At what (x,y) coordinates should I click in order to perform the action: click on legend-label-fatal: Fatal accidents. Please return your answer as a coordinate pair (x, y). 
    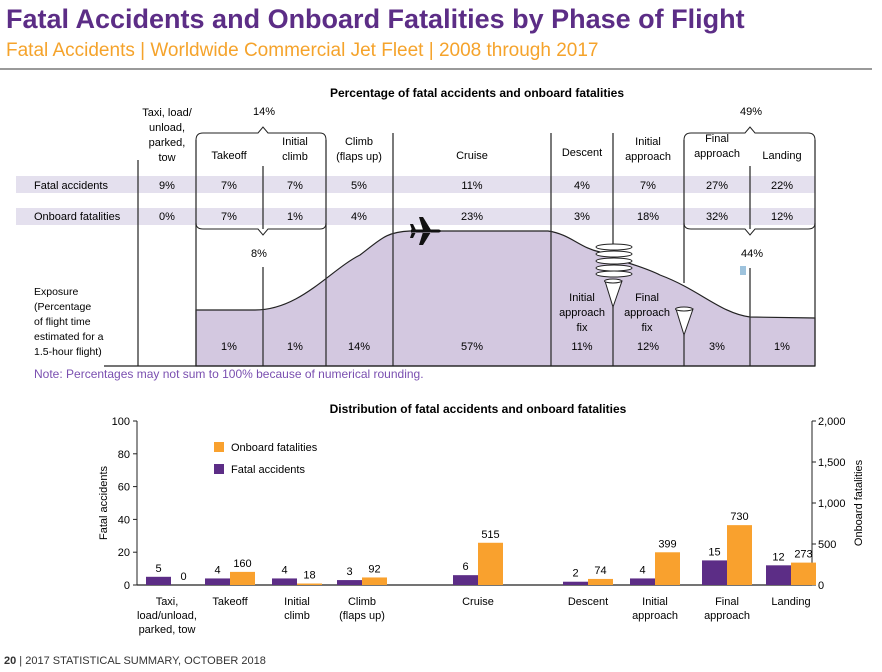
    Looking at the image, I should click on (268, 470).